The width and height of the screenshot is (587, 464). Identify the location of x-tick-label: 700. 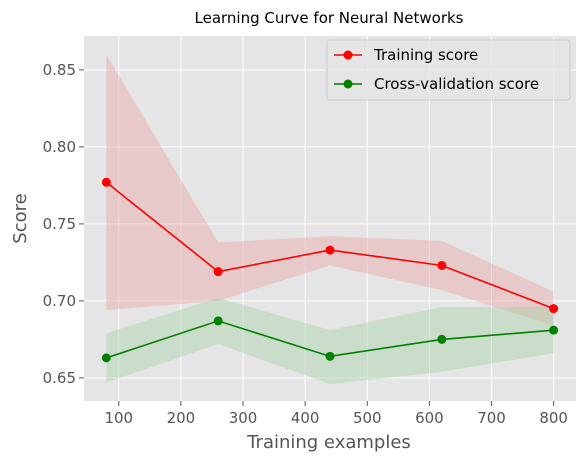
(491, 418).